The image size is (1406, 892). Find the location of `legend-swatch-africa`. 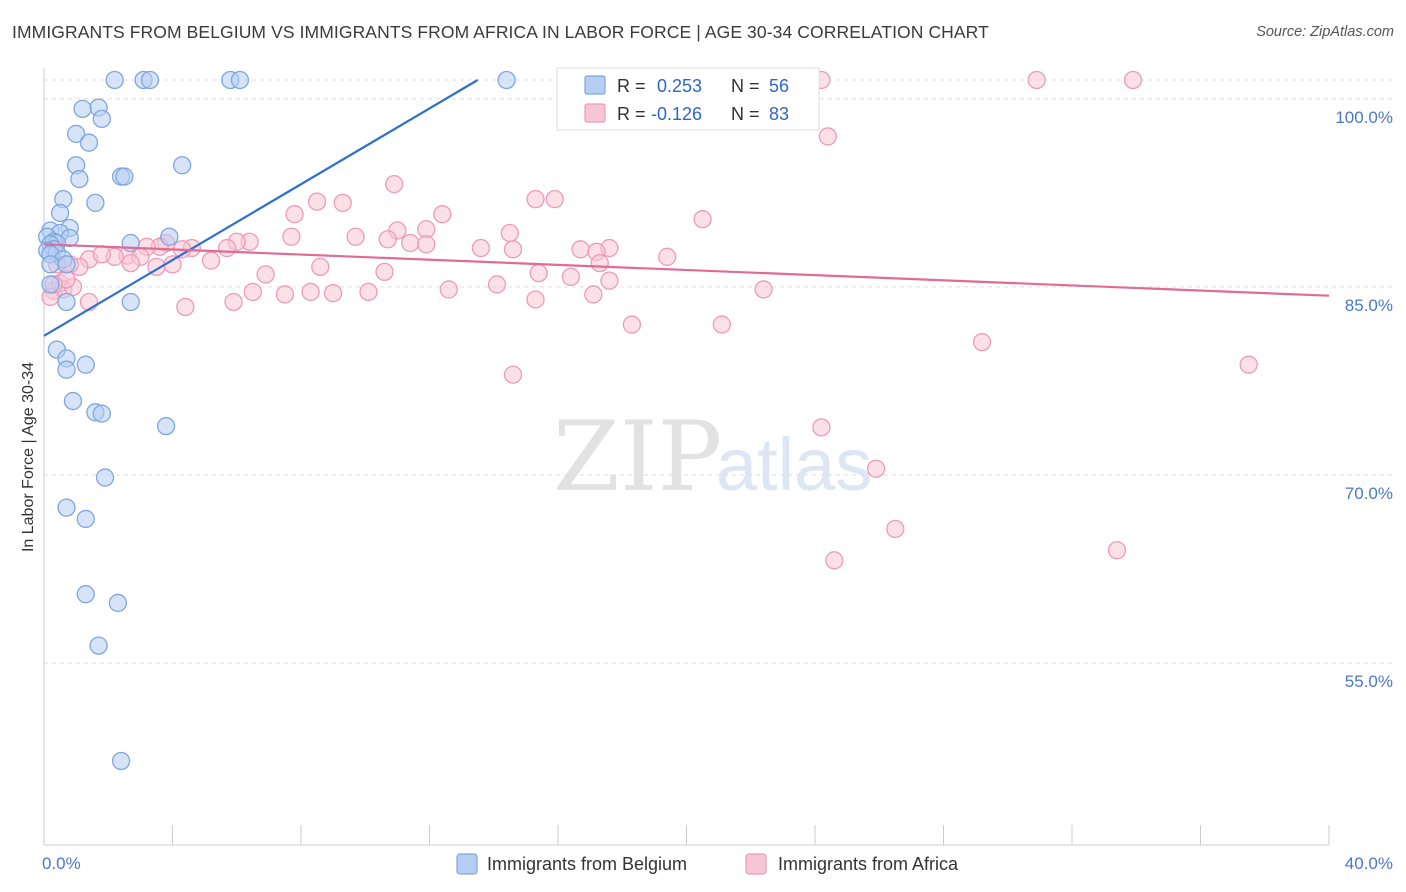

legend-swatch-africa is located at coordinates (756, 864).